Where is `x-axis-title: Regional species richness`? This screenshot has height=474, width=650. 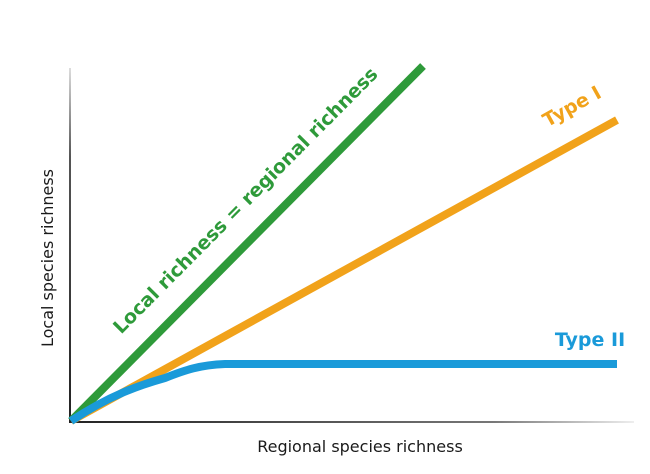
x-axis-title: Regional species richness is located at coordinates (360, 446).